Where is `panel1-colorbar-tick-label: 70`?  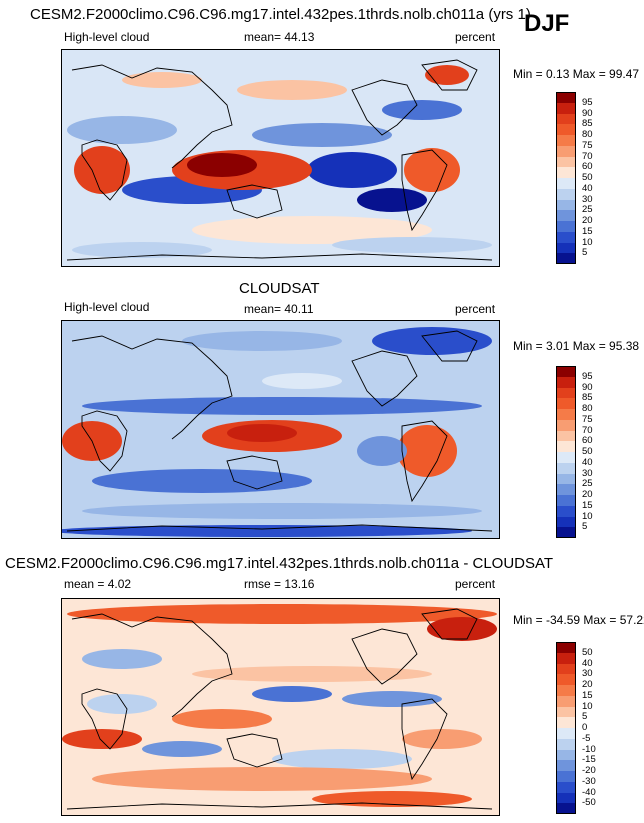 panel1-colorbar-tick-label: 70 is located at coordinates (587, 156).